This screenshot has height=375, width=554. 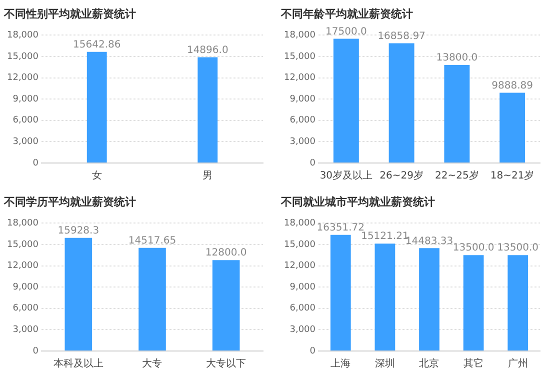 What do you see at coordinates (79, 230) in the screenshot?
I see `data-label: 15928.3` at bounding box center [79, 230].